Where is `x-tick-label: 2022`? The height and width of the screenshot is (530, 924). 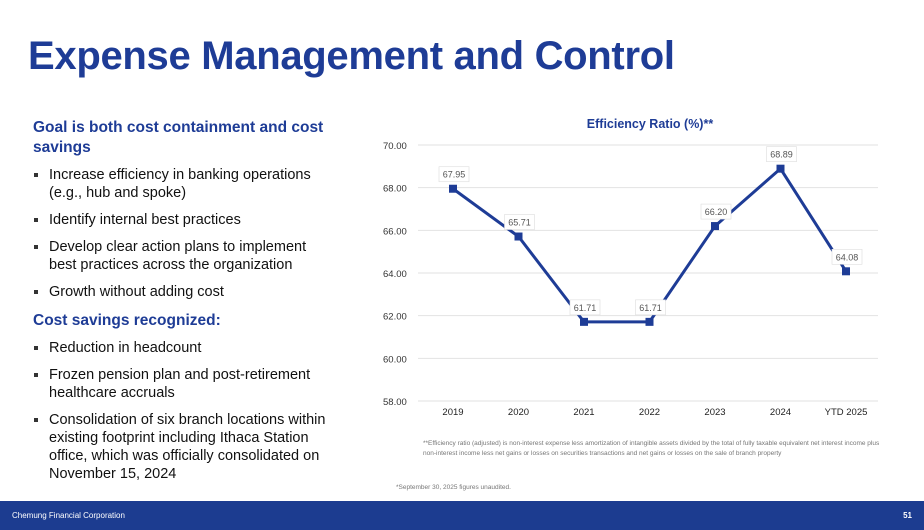 x-tick-label: 2022 is located at coordinates (649, 412).